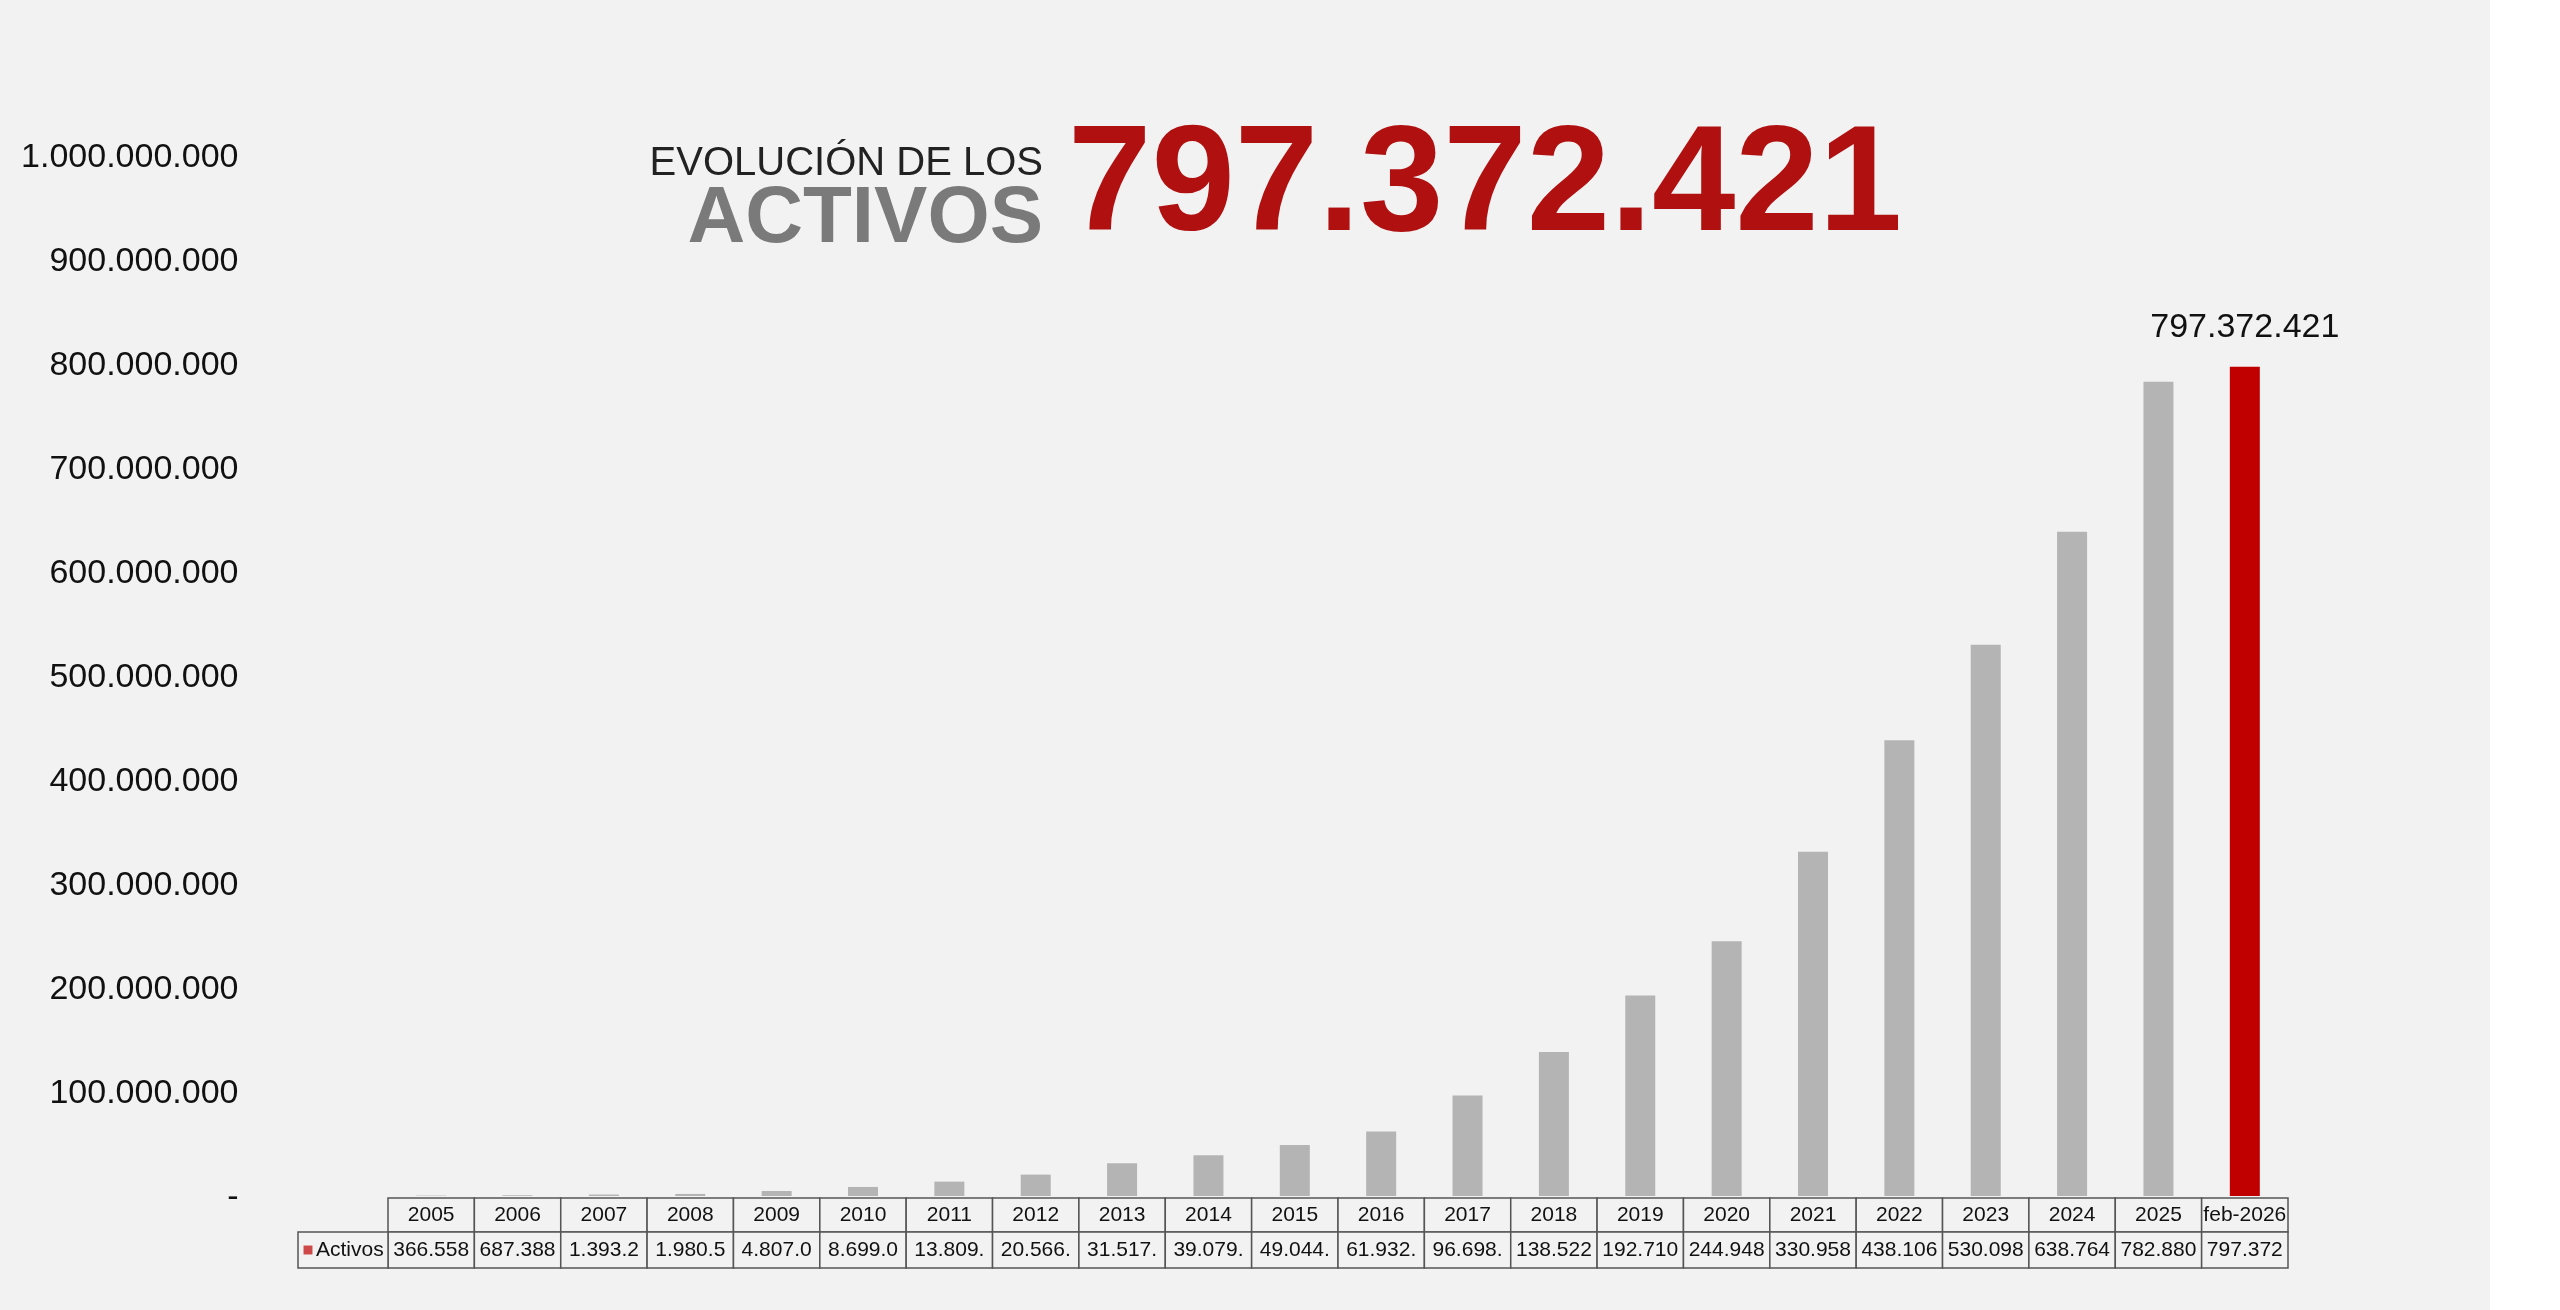  What do you see at coordinates (1813, 1248) in the screenshot?
I see `text: 330.958` at bounding box center [1813, 1248].